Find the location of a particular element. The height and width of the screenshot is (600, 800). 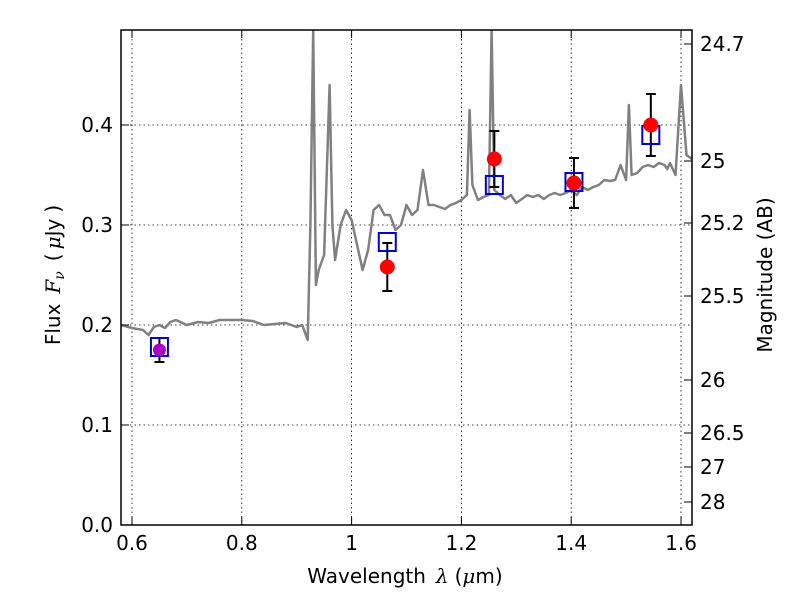

x-tick-label: 1.2 is located at coordinates (461, 543).